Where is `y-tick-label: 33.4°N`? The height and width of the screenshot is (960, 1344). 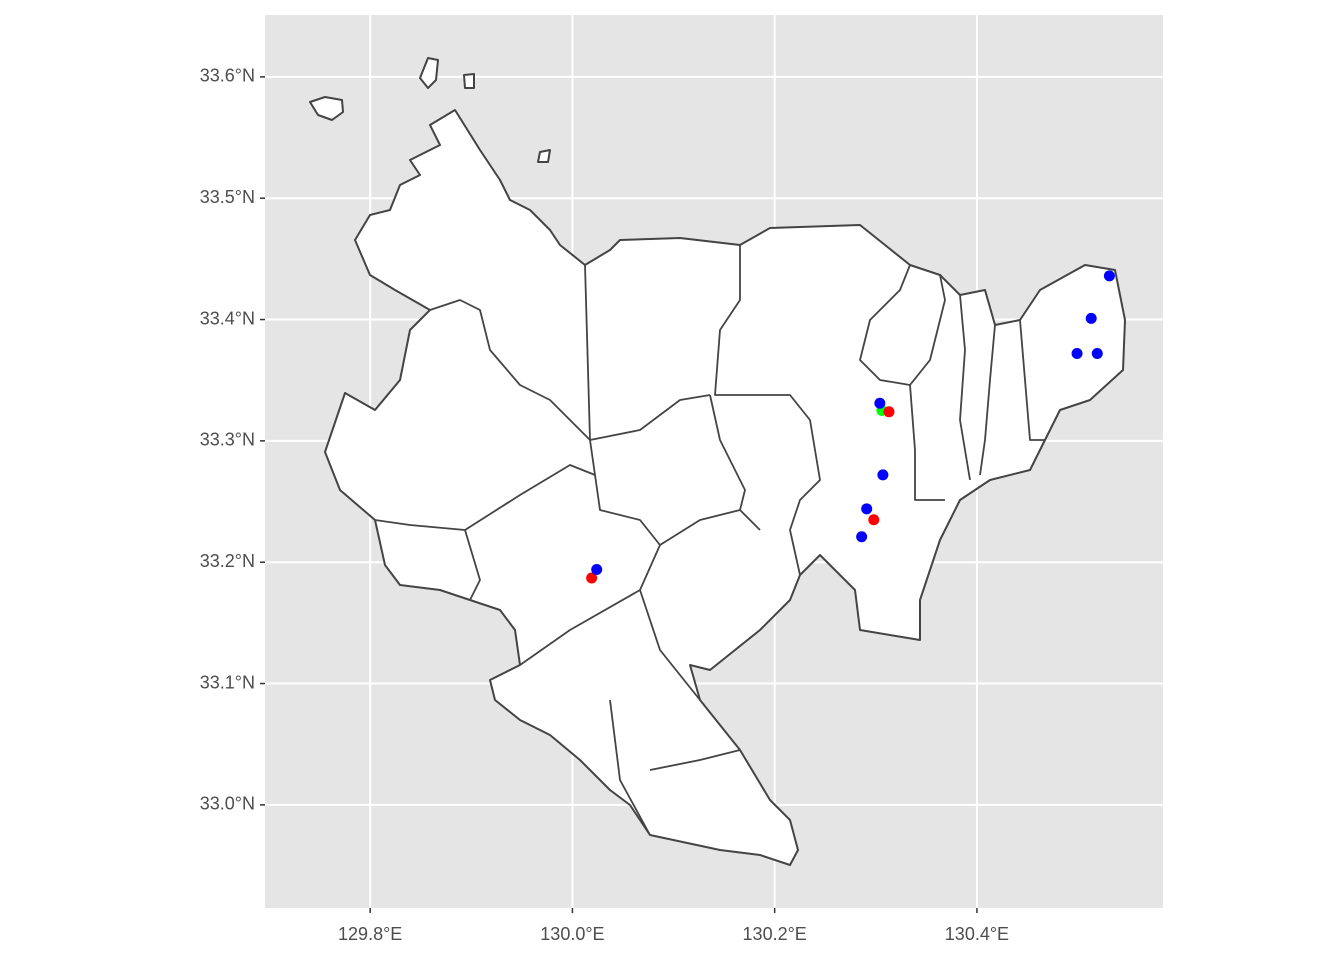
y-tick-label: 33.4°N is located at coordinates (227, 318).